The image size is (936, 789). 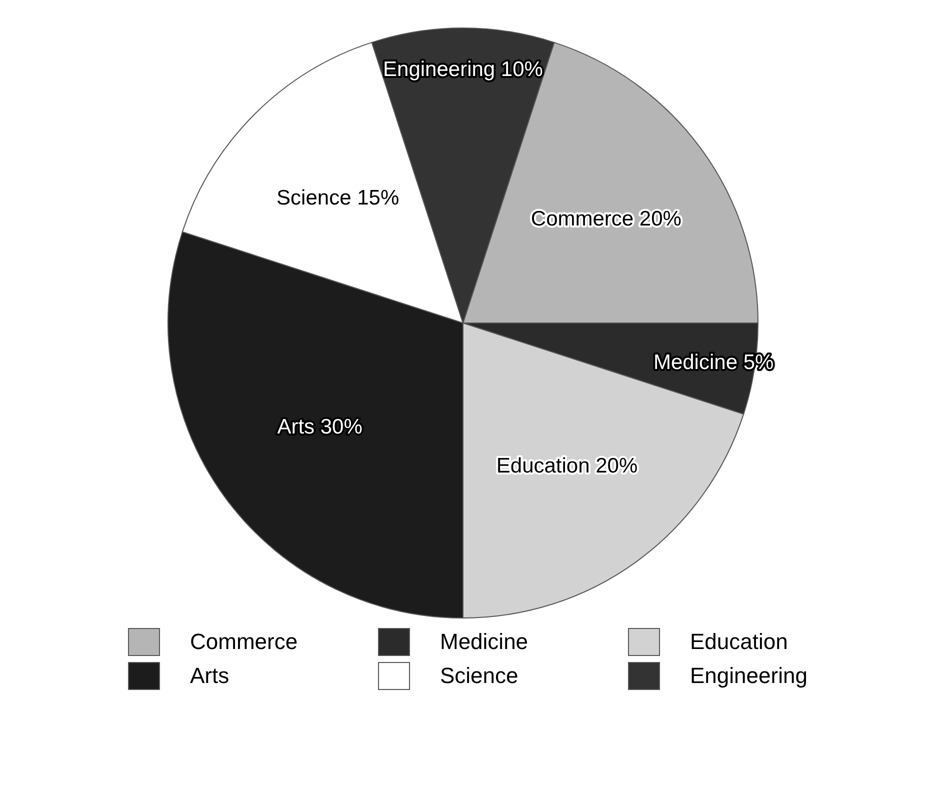 I want to click on legend-label: Engineering, so click(x=749, y=676).